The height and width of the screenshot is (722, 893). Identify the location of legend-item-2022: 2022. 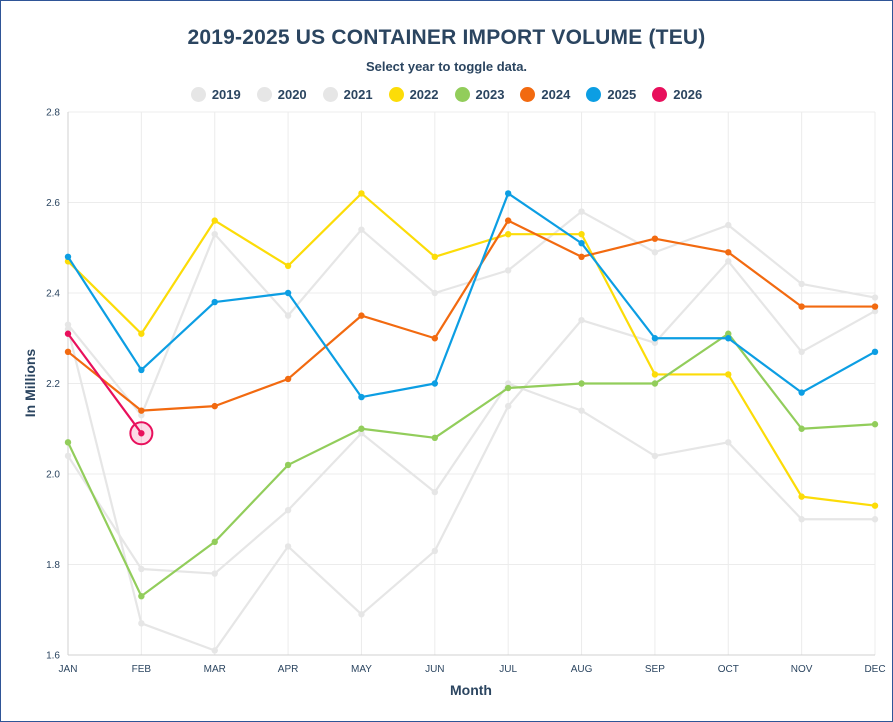
(413, 94).